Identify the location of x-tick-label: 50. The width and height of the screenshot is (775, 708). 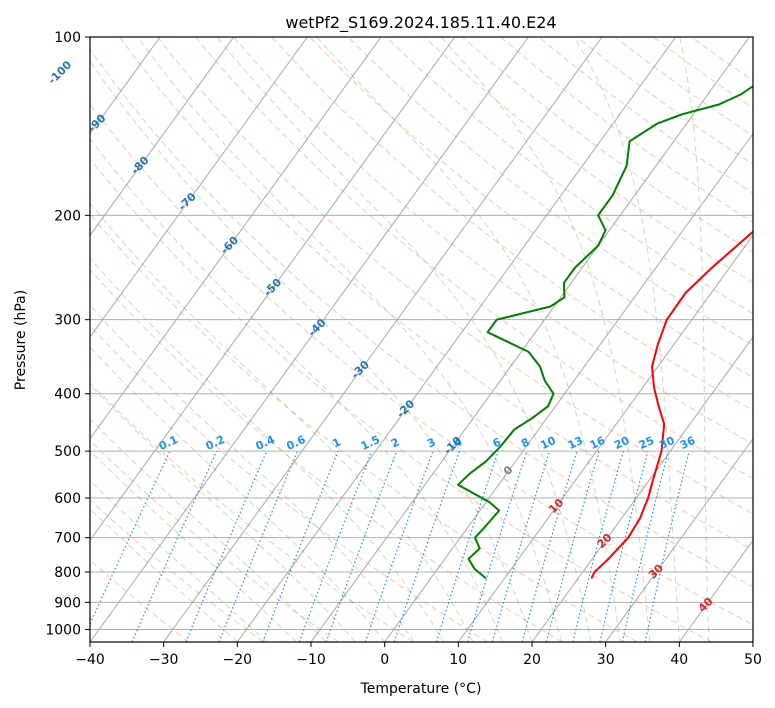
(753, 660).